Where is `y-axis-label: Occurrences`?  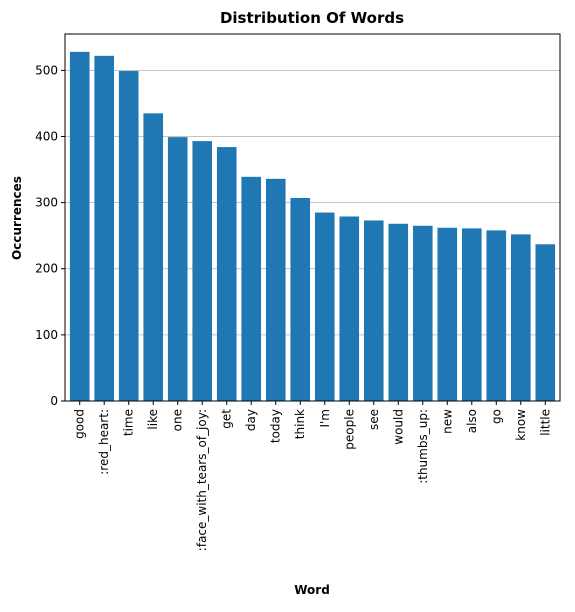 y-axis-label: Occurrences is located at coordinates (17, 218).